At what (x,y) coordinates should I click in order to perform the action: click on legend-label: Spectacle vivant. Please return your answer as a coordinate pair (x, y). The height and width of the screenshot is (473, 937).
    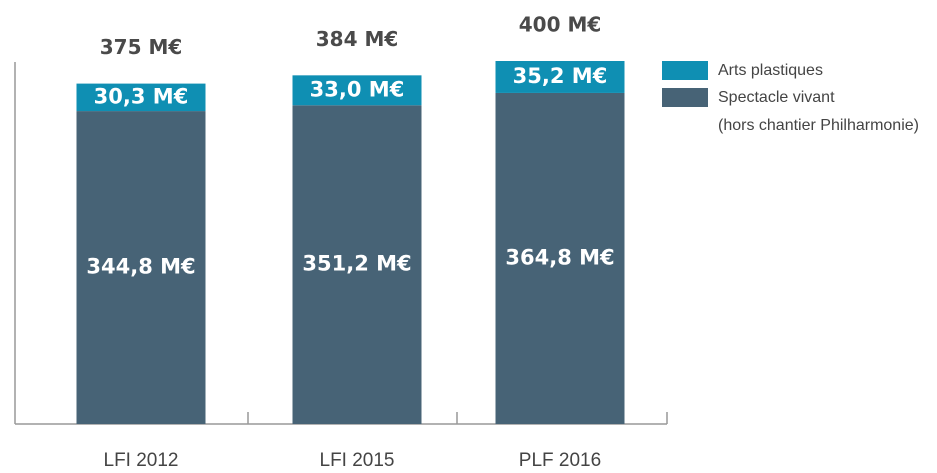
    Looking at the image, I should click on (776, 97).